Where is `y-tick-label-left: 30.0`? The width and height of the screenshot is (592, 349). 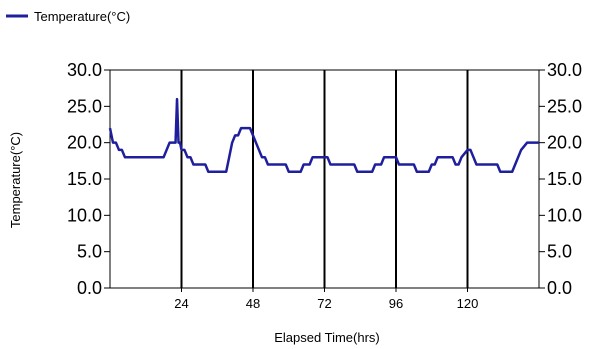
y-tick-label-left: 30.0 is located at coordinates (84, 70).